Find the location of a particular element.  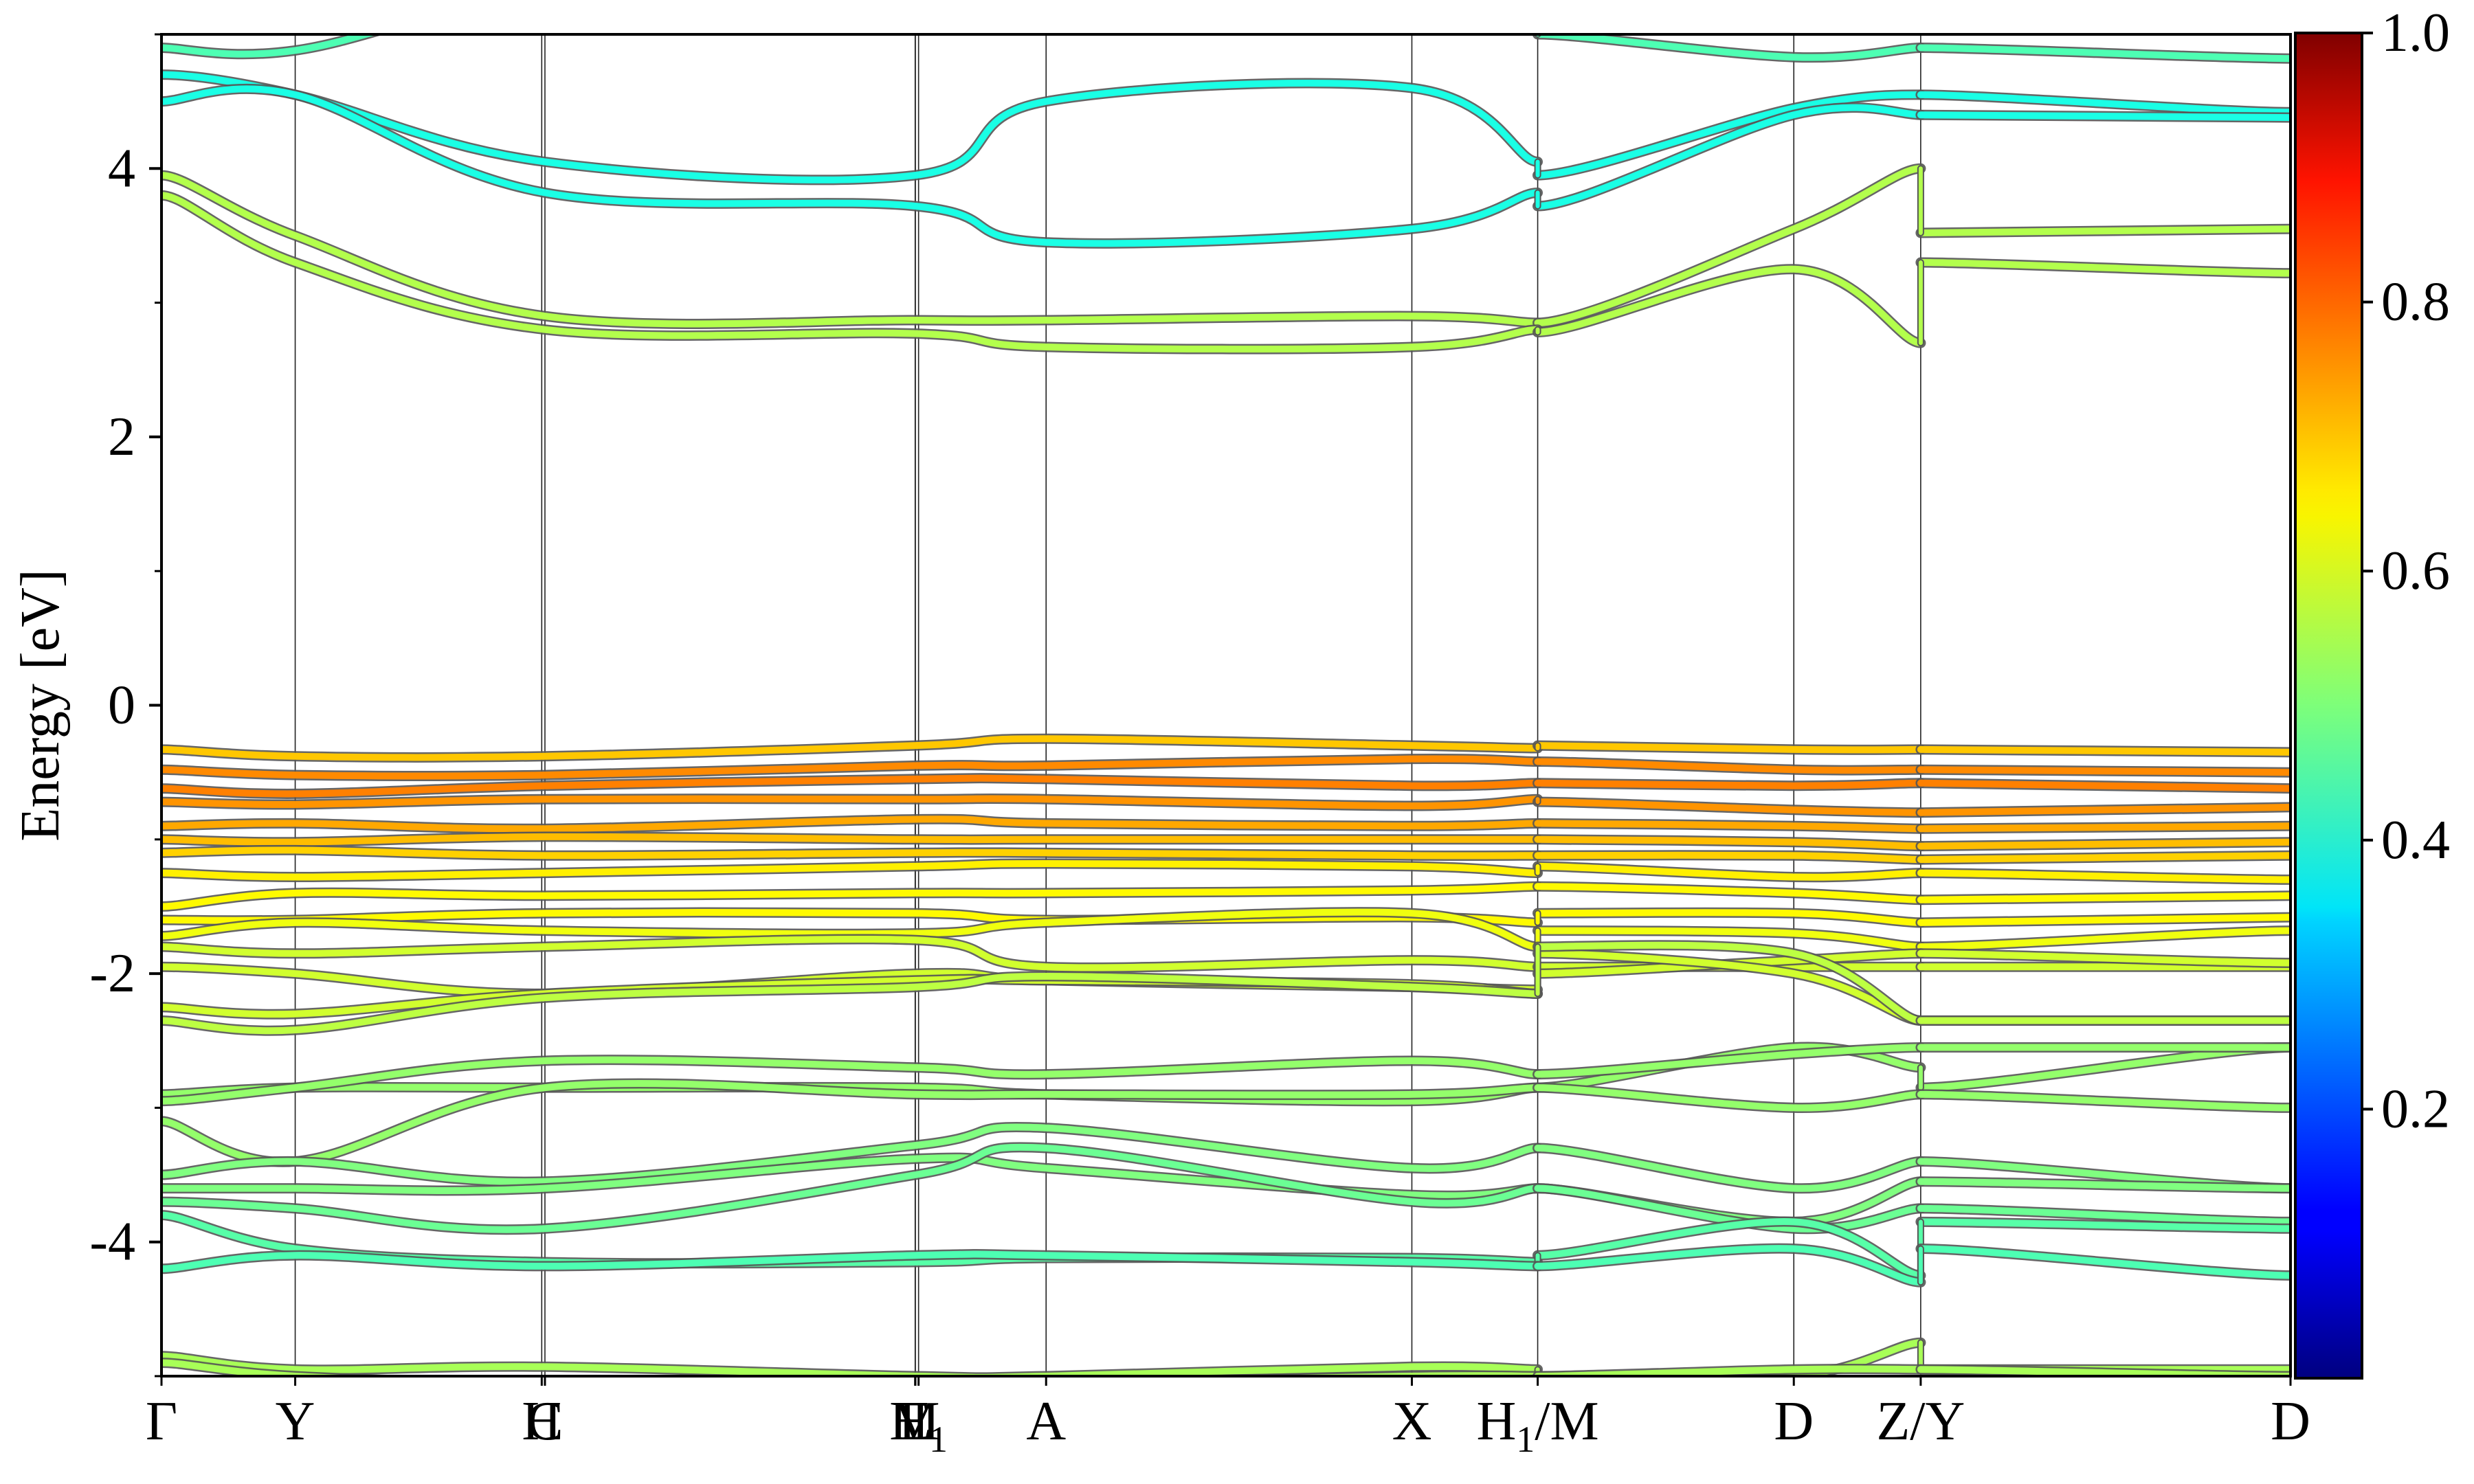

colorbar-tick-label: 0.4 is located at coordinates (2415, 840).